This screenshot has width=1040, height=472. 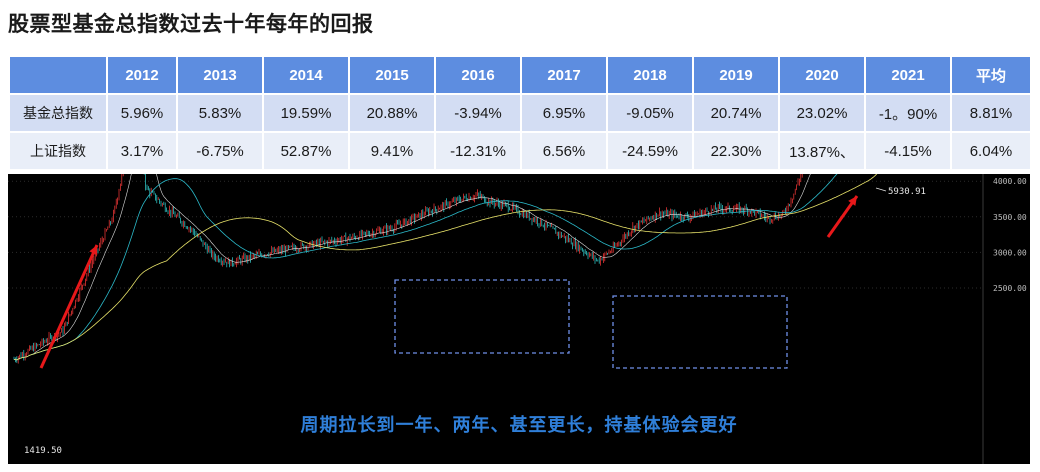 What do you see at coordinates (69, 306) in the screenshot?
I see `trend-arrow-left` at bounding box center [69, 306].